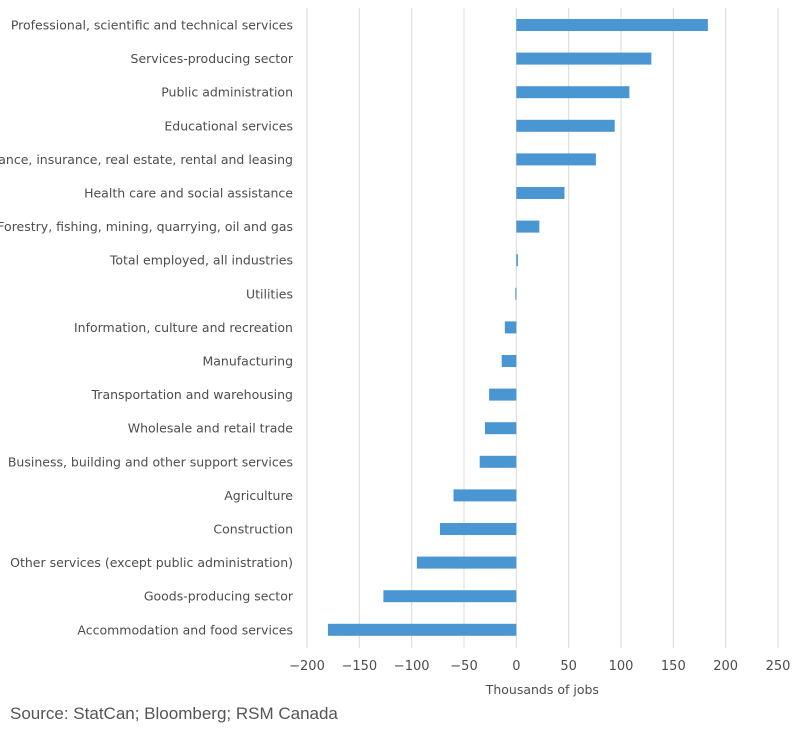 The width and height of the screenshot is (800, 732). Describe the element at coordinates (253, 529) in the screenshot. I see `category-label: Construction` at that location.